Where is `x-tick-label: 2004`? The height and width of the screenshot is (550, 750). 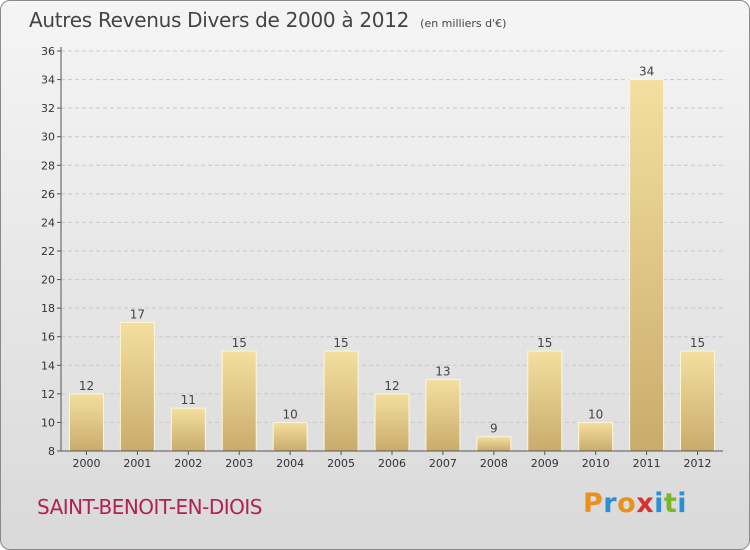 x-tick-label: 2004 is located at coordinates (290, 463).